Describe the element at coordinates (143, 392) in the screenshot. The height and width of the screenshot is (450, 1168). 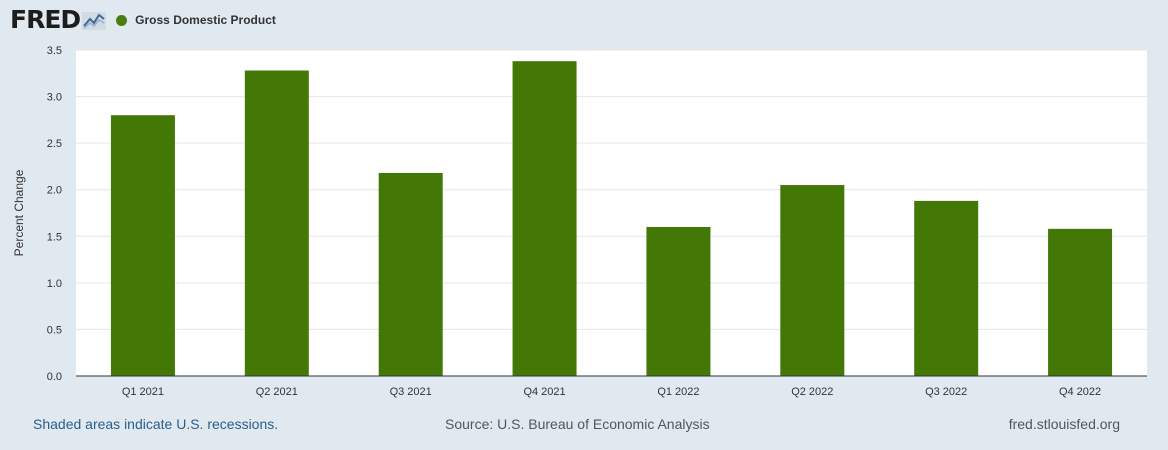
I see `x-tick-label: Q1 2021` at that location.